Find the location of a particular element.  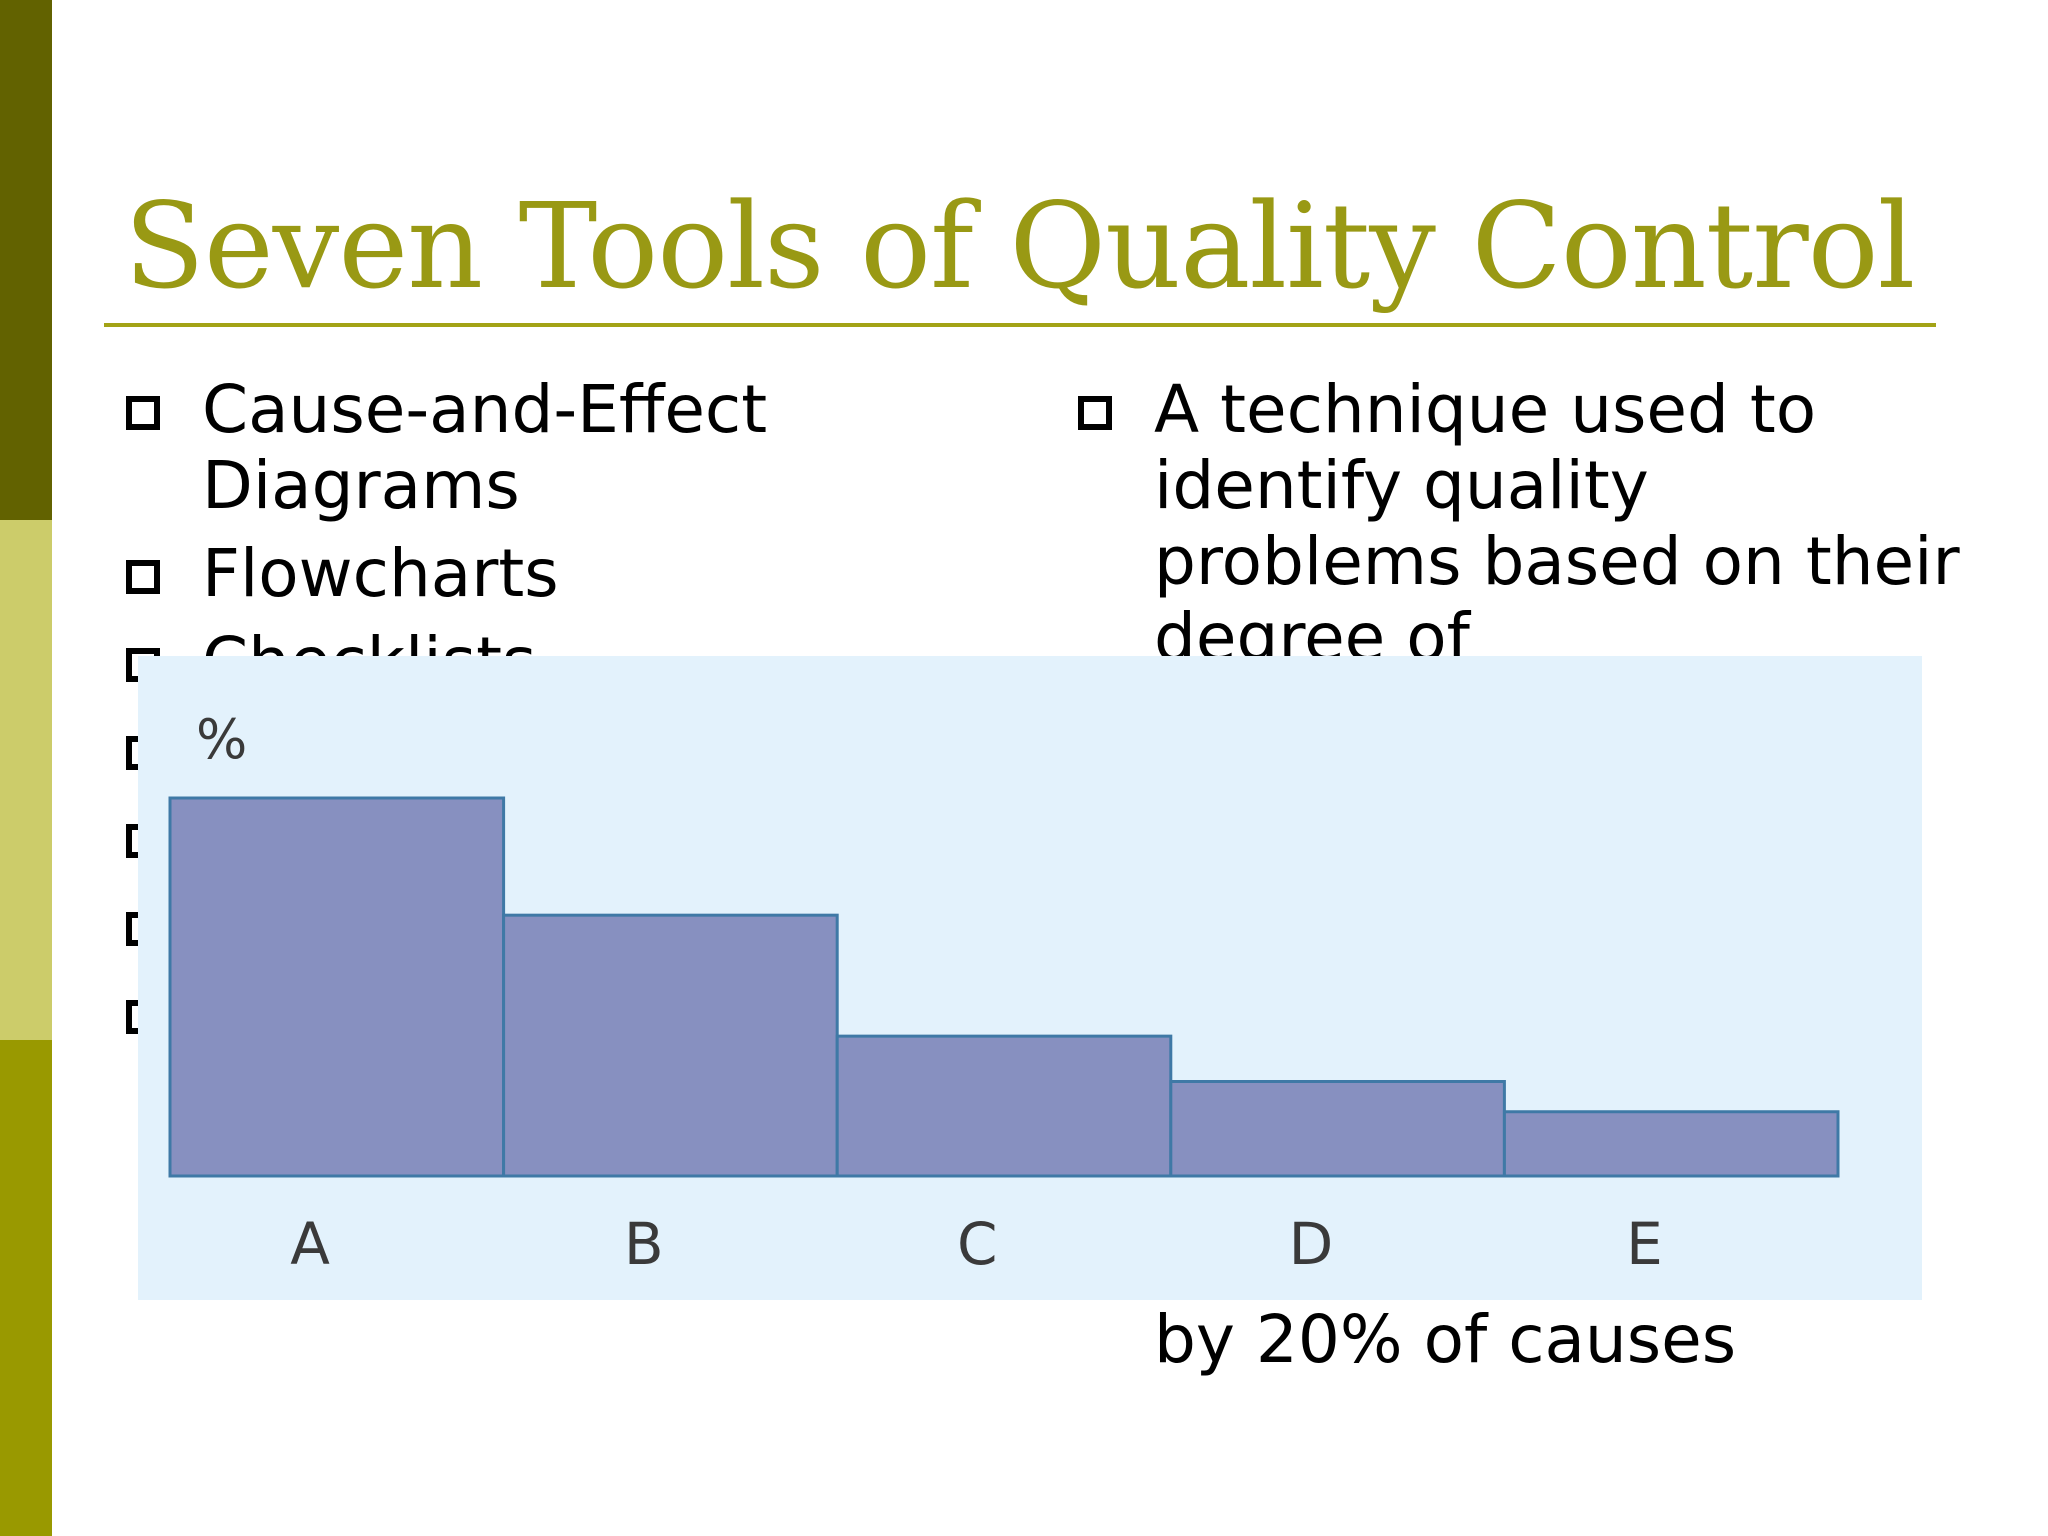

x-tick-label-group: A B C D E is located at coordinates (976, 1244).